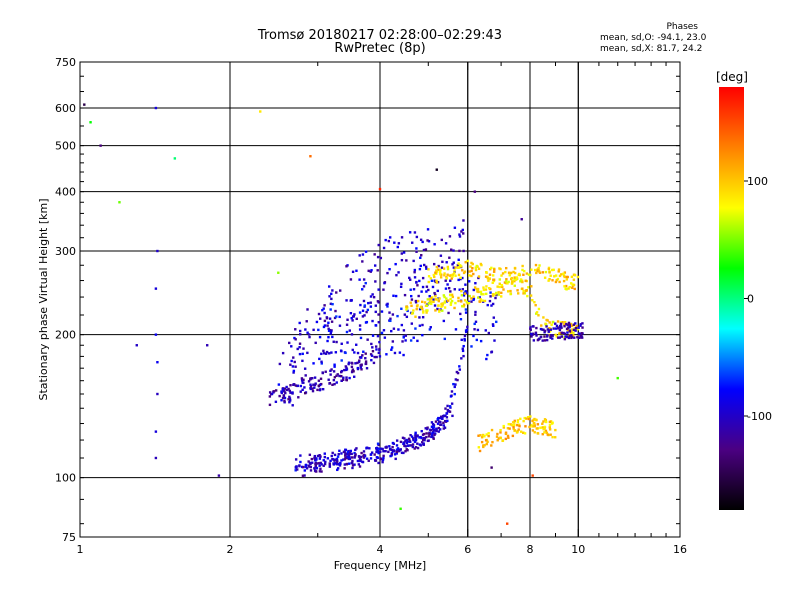 The width and height of the screenshot is (800, 600). Describe the element at coordinates (682, 27) in the screenshot. I see `stats-header: Phases` at that location.